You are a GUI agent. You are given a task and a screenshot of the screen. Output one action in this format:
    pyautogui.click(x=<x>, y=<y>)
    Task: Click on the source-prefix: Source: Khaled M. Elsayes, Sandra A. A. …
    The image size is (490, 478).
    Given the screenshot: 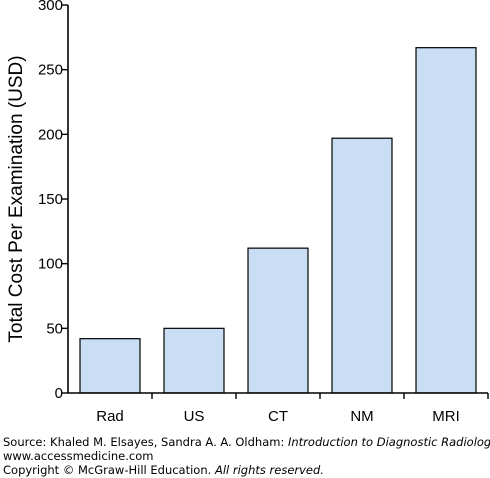 What is the action you would take?
    pyautogui.click(x=145, y=442)
    